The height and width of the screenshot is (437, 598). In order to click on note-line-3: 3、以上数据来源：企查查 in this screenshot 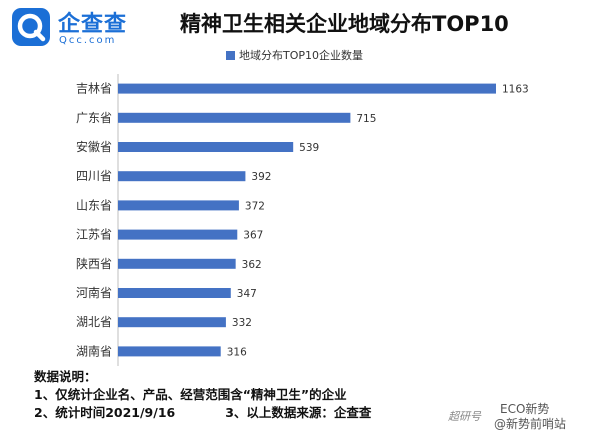, I will do `click(298, 412)`.